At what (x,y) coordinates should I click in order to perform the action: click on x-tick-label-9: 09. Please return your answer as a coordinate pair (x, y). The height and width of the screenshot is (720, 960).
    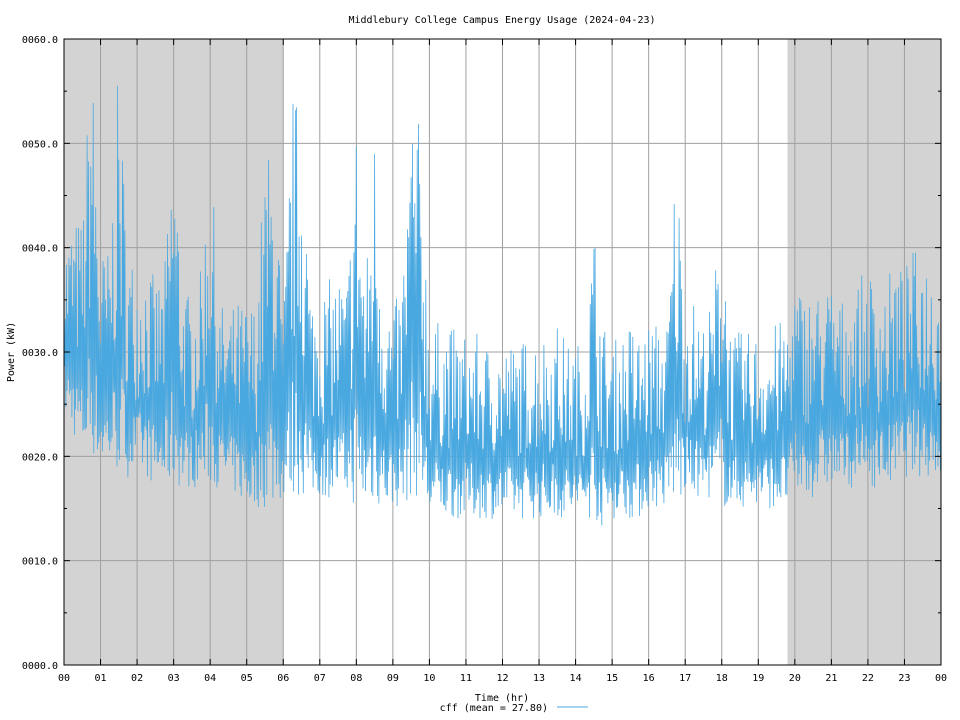
    Looking at the image, I should click on (393, 678).